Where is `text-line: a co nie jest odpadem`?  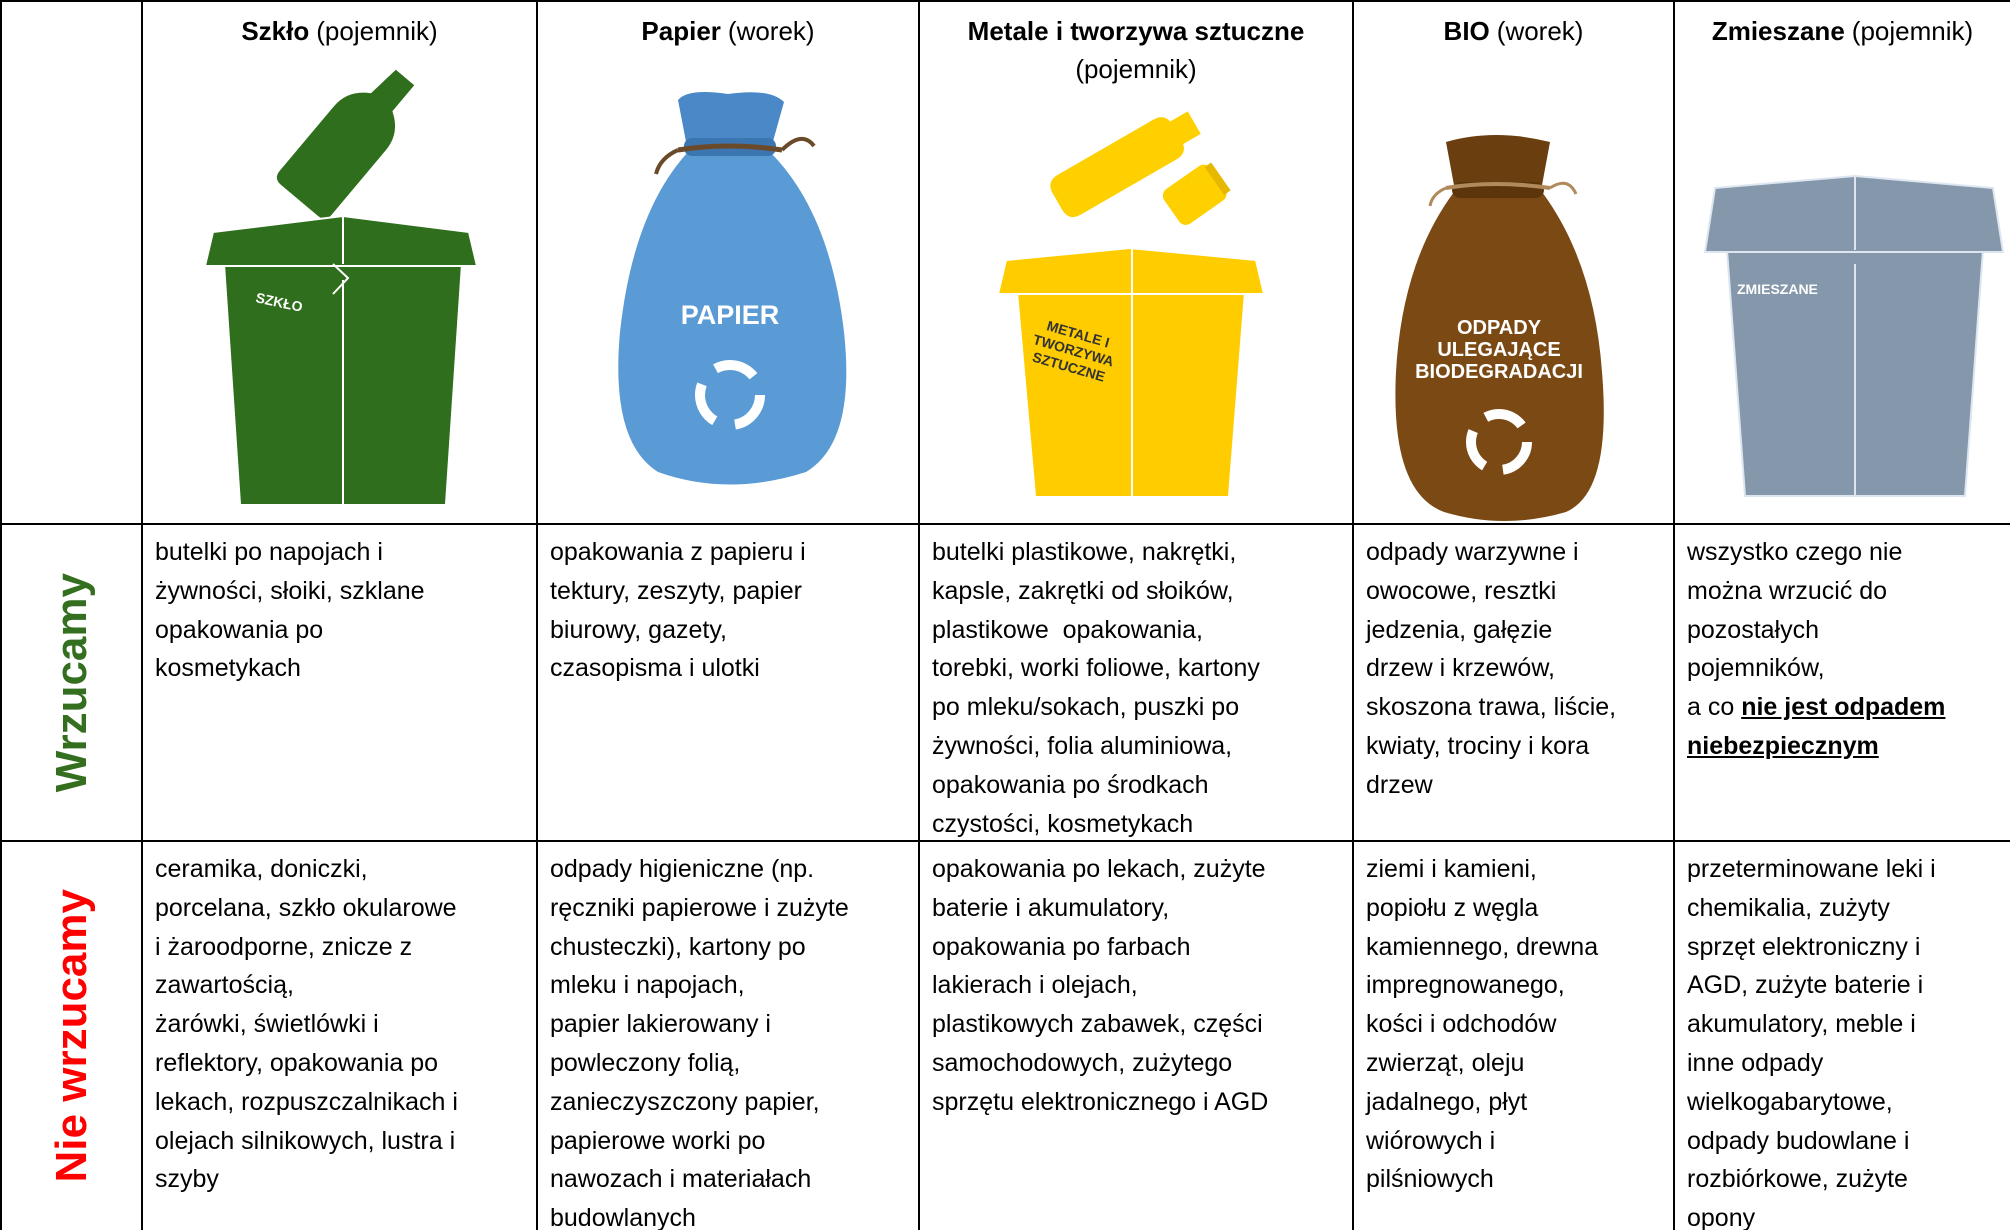
text-line: a co nie jest odpadem is located at coordinates (1848, 707).